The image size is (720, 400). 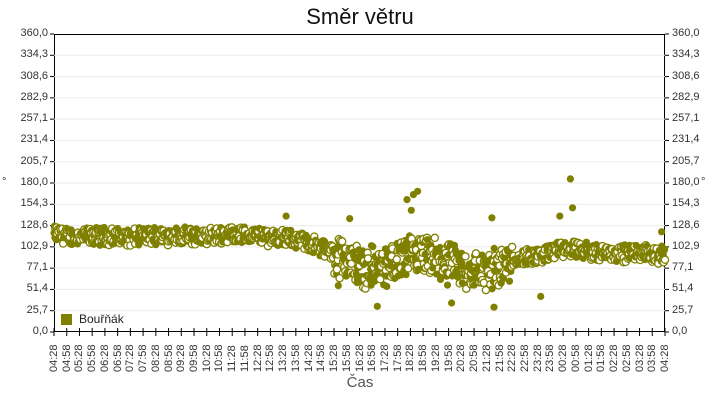 I want to click on x-tick-label: 21:58, so click(x=499, y=358).